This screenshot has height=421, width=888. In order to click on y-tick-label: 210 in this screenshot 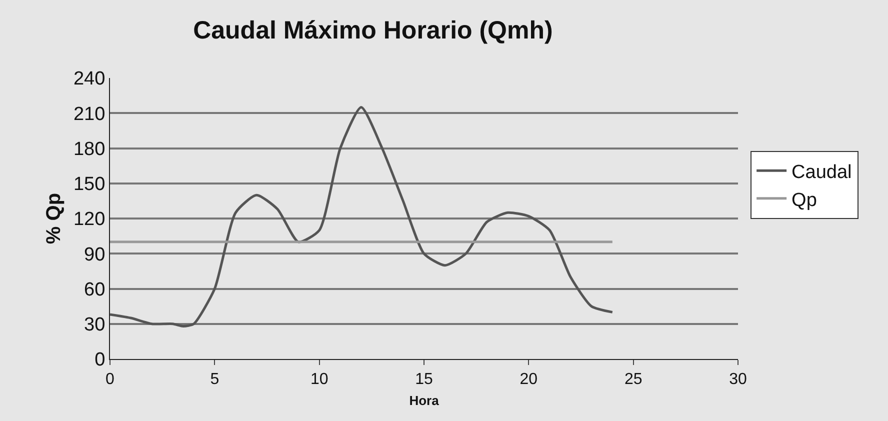, I will do `click(89, 114)`.